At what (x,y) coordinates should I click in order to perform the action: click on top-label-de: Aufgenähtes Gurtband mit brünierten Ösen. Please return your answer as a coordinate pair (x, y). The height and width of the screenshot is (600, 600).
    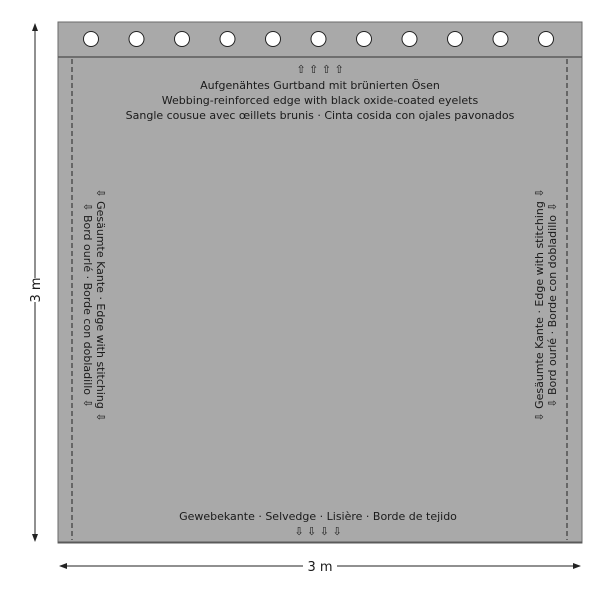
    Looking at the image, I should click on (320, 85).